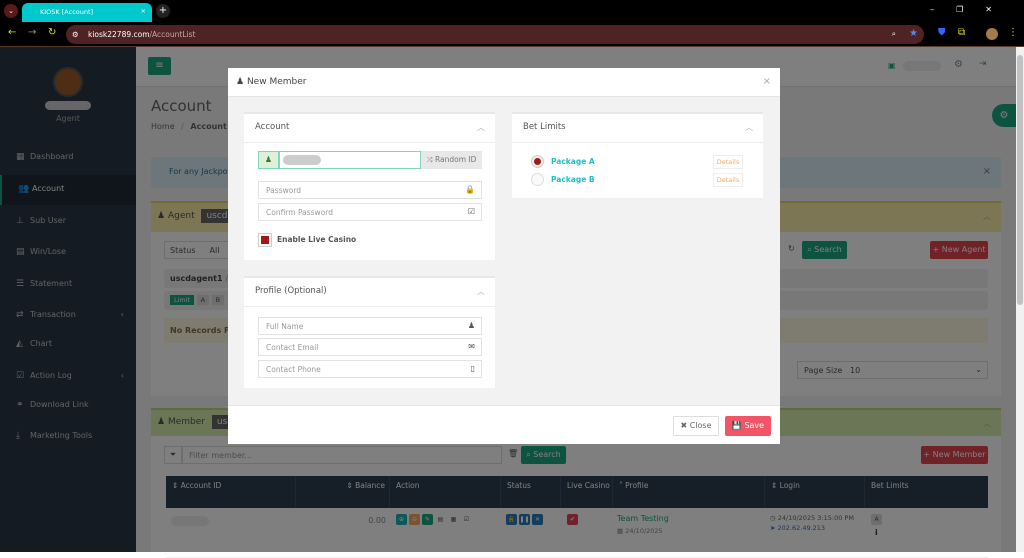 This screenshot has width=1024, height=558. Describe the element at coordinates (11, 11) in the screenshot. I see `tab-menu-button: ⌄` at that location.